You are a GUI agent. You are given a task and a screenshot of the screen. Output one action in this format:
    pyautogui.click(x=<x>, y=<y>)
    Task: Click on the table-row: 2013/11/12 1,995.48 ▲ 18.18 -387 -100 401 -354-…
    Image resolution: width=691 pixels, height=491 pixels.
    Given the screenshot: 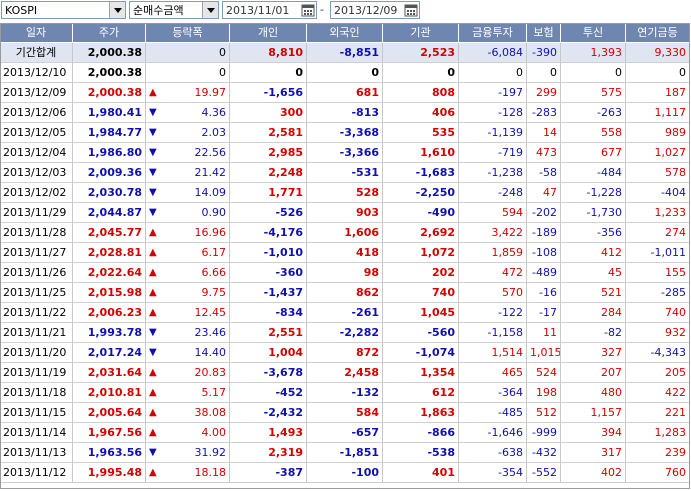 What is the action you would take?
    pyautogui.click(x=345, y=473)
    